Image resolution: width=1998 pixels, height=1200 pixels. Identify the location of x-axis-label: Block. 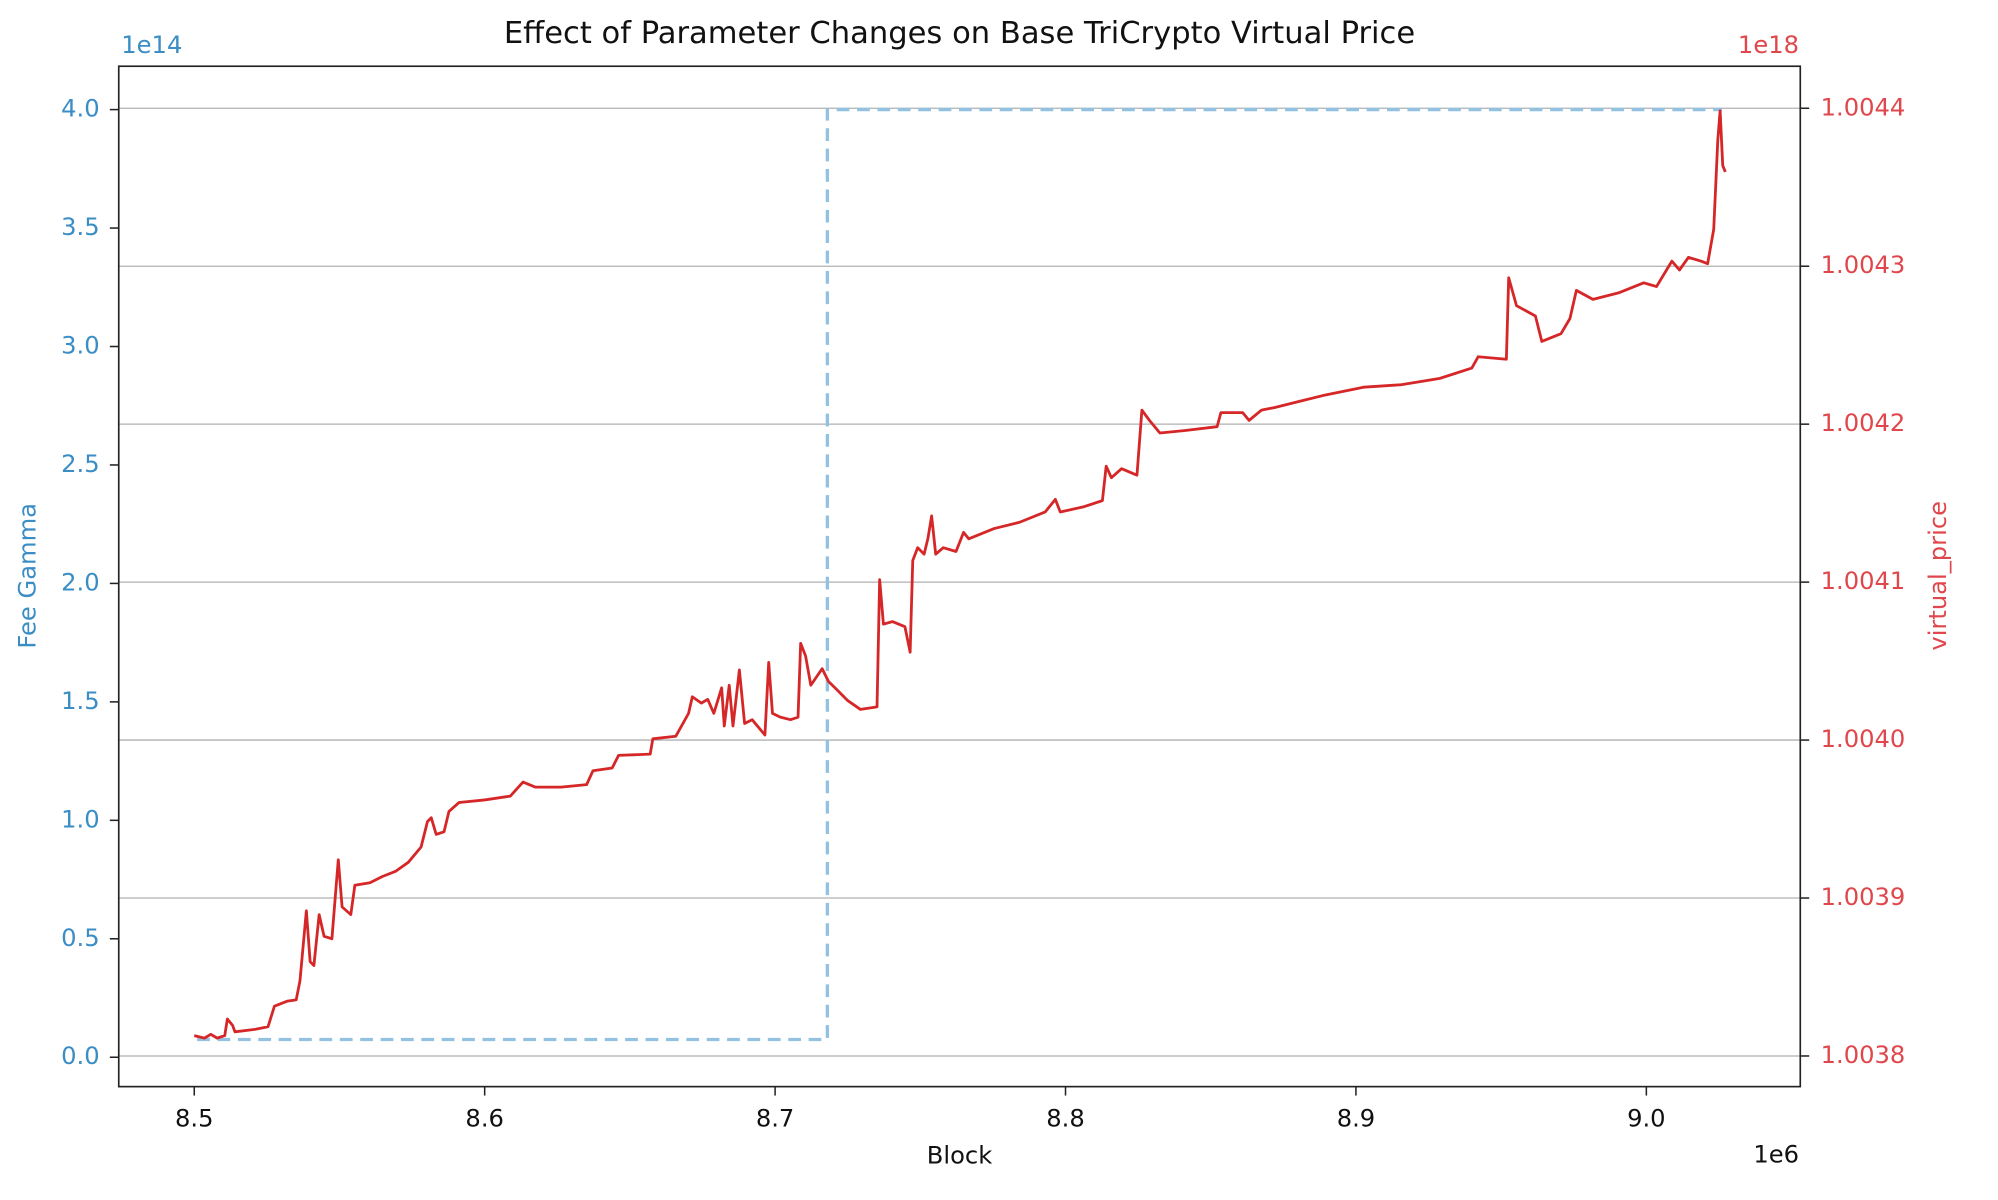
(959, 1156).